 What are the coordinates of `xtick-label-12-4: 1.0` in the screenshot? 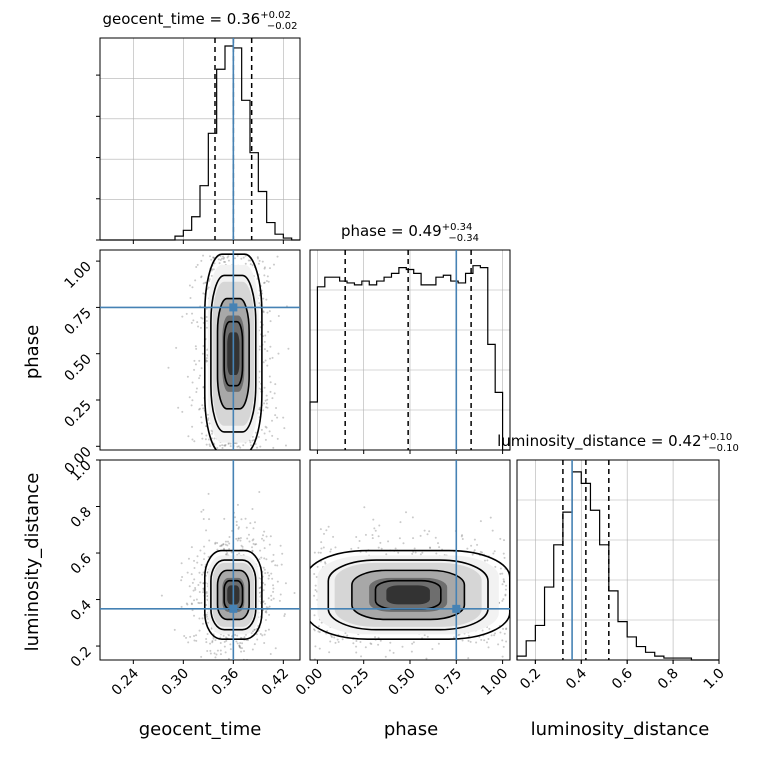 It's located at (714, 679).